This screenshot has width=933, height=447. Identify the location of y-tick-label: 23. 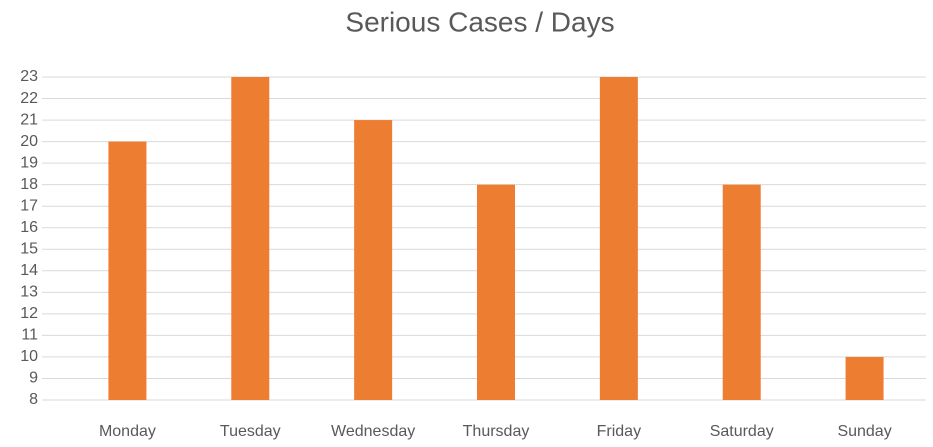
(29, 76).